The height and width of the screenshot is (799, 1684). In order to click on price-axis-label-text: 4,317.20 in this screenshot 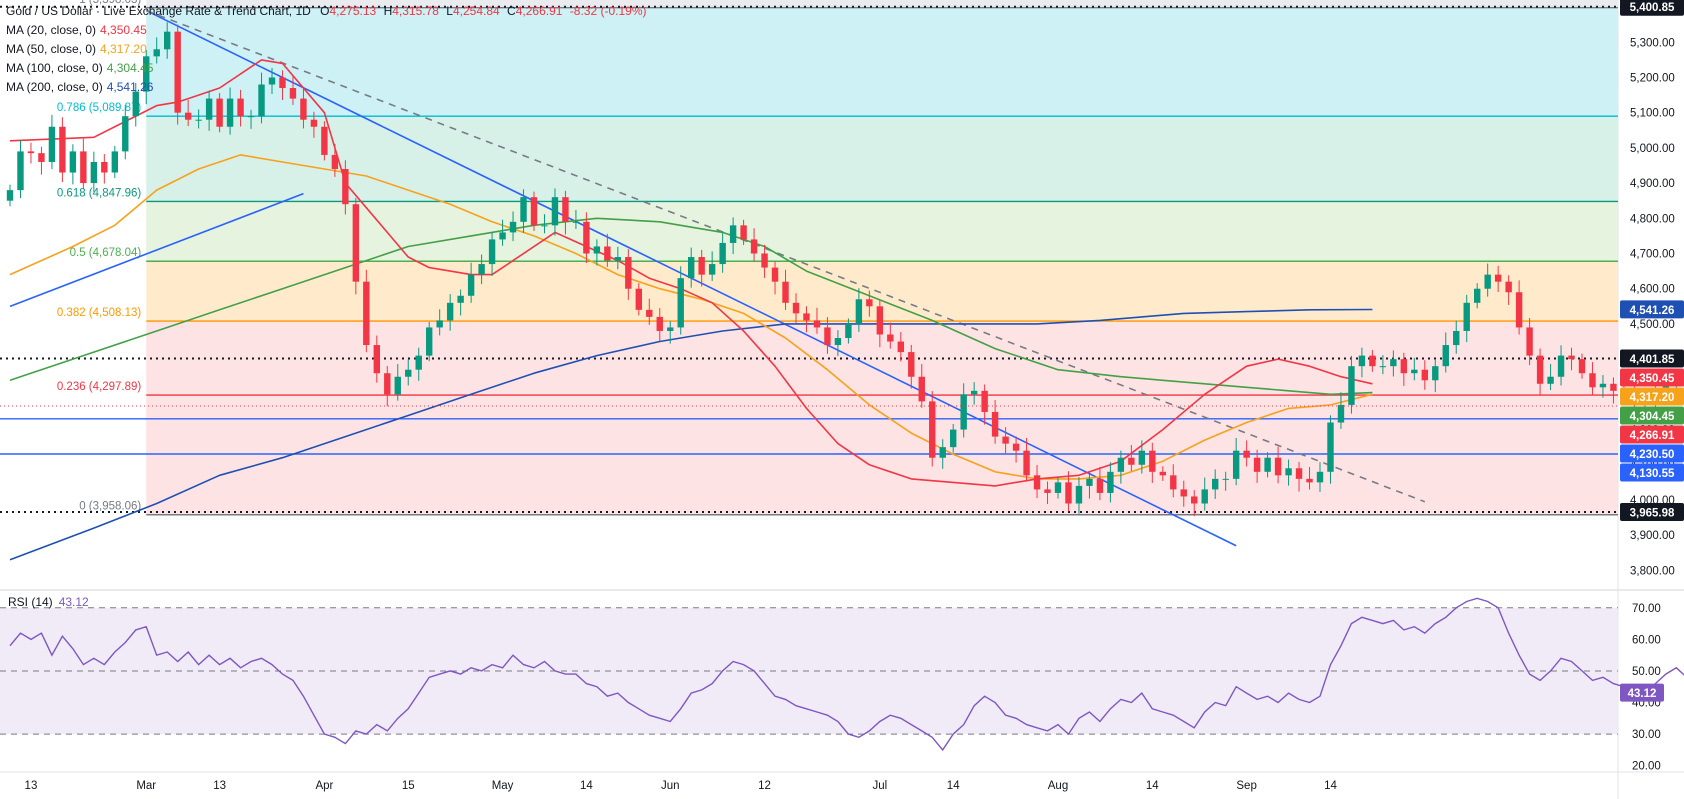, I will do `click(1652, 398)`.